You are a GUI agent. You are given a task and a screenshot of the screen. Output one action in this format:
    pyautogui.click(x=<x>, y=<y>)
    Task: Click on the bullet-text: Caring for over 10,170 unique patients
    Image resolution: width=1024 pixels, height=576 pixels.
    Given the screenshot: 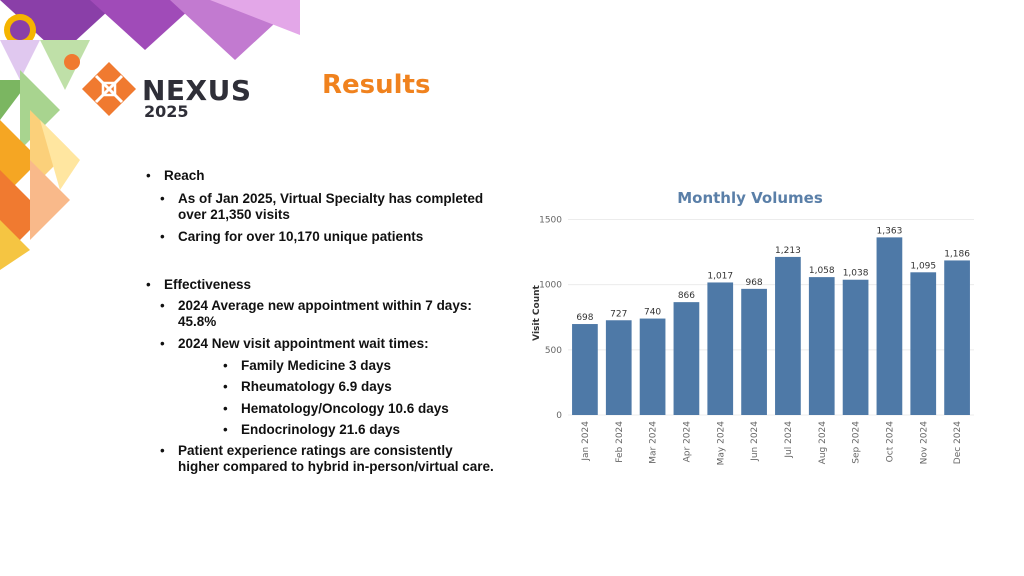 What is the action you would take?
    pyautogui.click(x=301, y=236)
    